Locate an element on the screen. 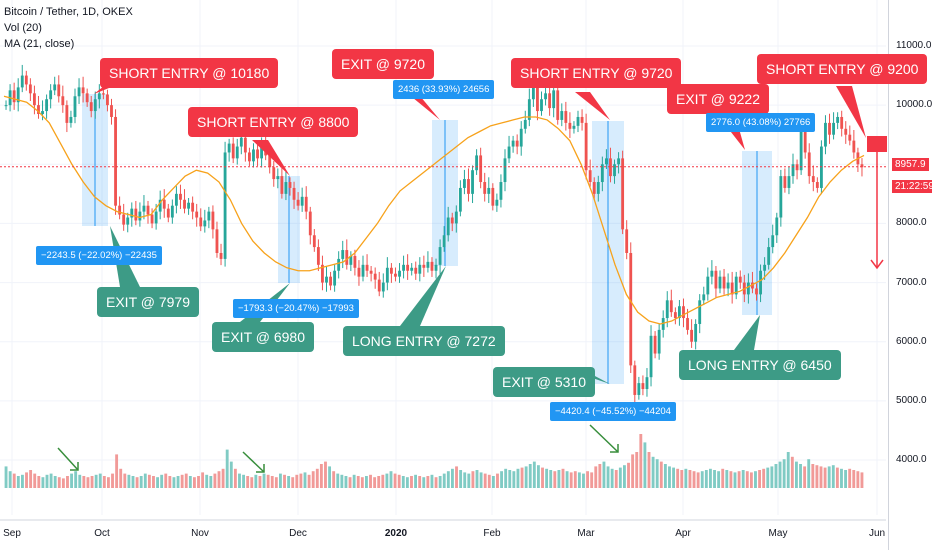 Image resolution: width=932 pixels, height=550 pixels. measure-label-1: −2243.5 (−22.02%) −22435 is located at coordinates (99, 255).